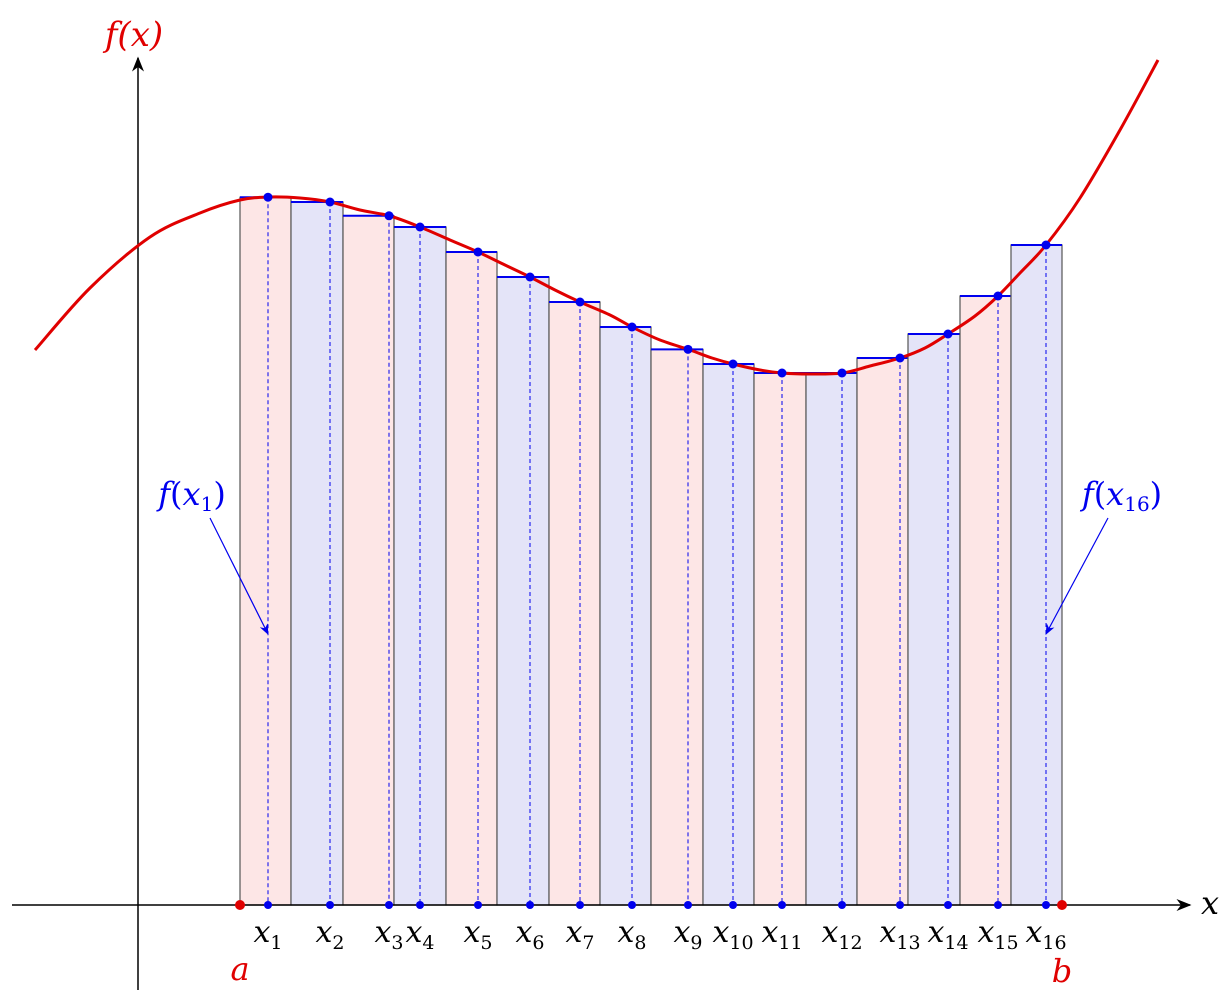 The image size is (1221, 997). I want to click on x-axis-label: x, so click(1210, 903).